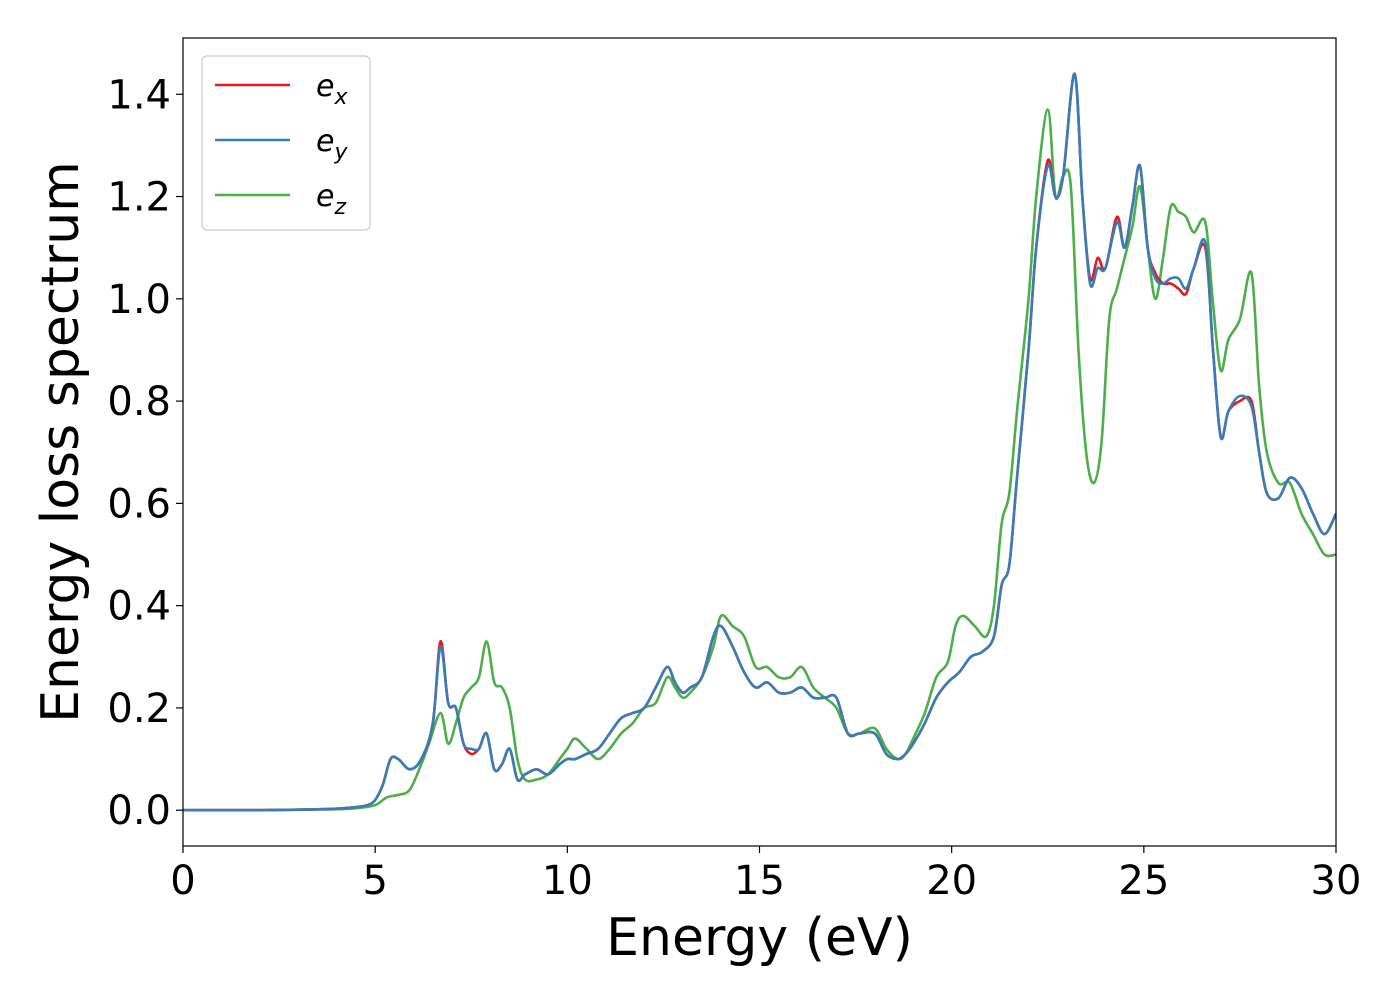 This screenshot has width=1400, height=1000. What do you see at coordinates (61, 442) in the screenshot?
I see `y-axis-label: Energy loss spectrum` at bounding box center [61, 442].